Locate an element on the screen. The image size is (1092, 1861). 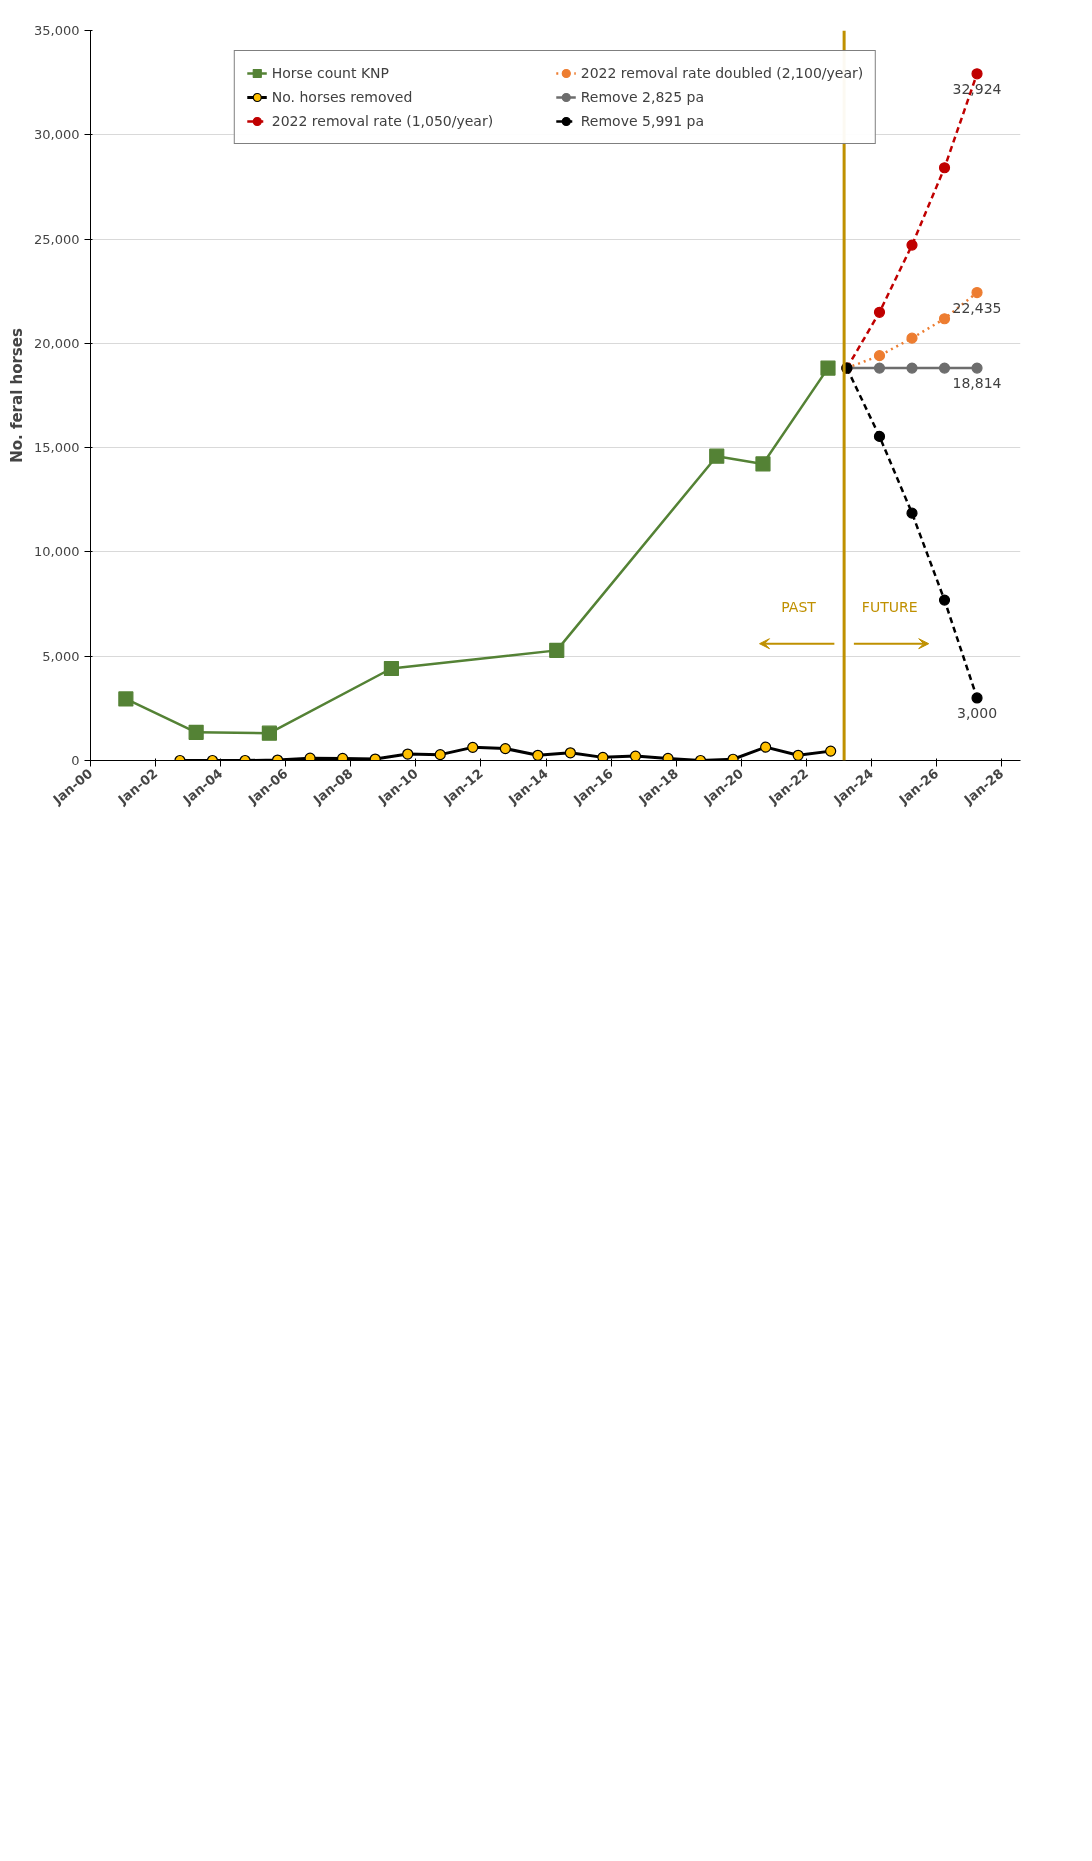
y-tick-label: 25,000 is located at coordinates (57, 239).